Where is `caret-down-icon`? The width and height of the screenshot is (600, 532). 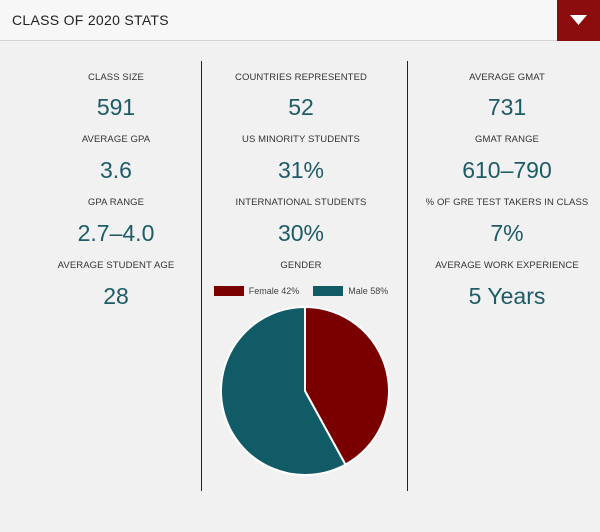 caret-down-icon is located at coordinates (578, 20).